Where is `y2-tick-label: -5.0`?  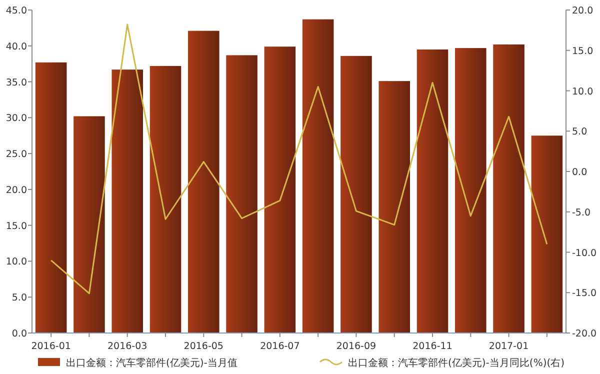 y2-tick-label: -5.0 is located at coordinates (581, 212).